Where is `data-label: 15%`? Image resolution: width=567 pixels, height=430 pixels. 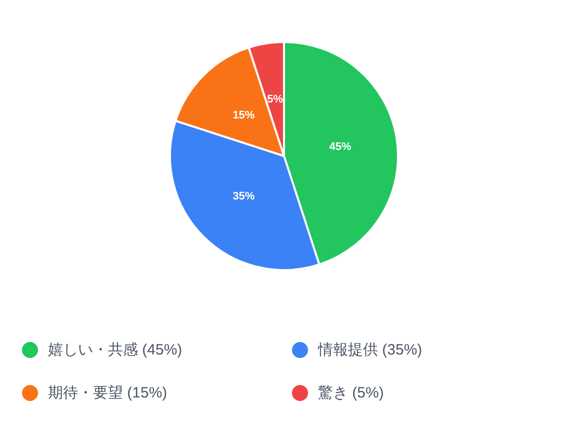 data-label: 15% is located at coordinates (243, 116).